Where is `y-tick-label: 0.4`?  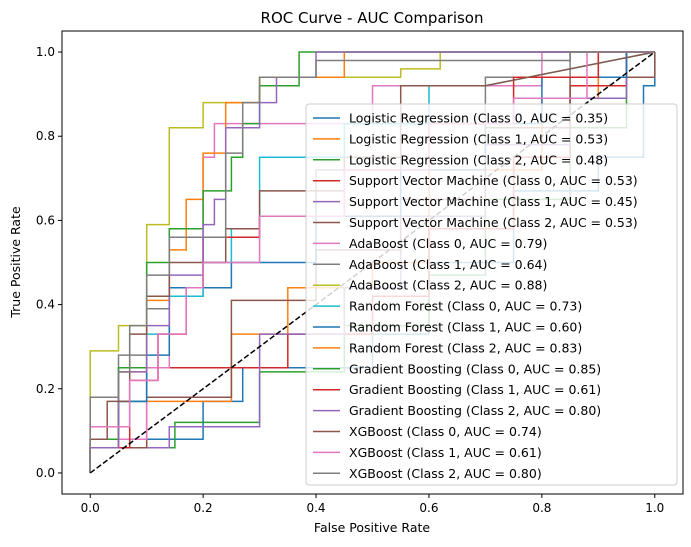
y-tick-label: 0.4 is located at coordinates (45, 305).